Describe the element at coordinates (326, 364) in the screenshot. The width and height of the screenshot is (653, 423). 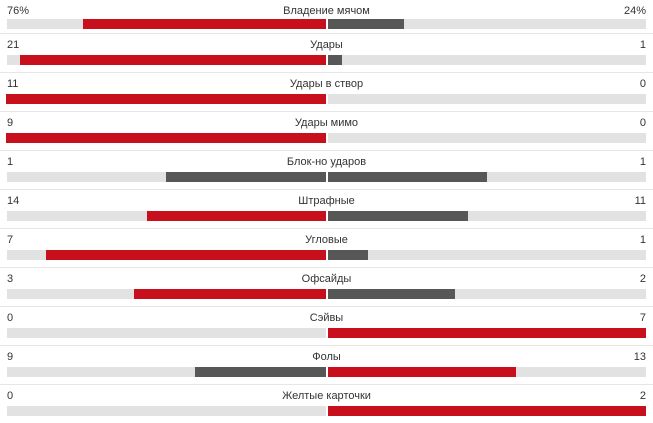
I see `stat-row: 9 Фолы 13` at that location.